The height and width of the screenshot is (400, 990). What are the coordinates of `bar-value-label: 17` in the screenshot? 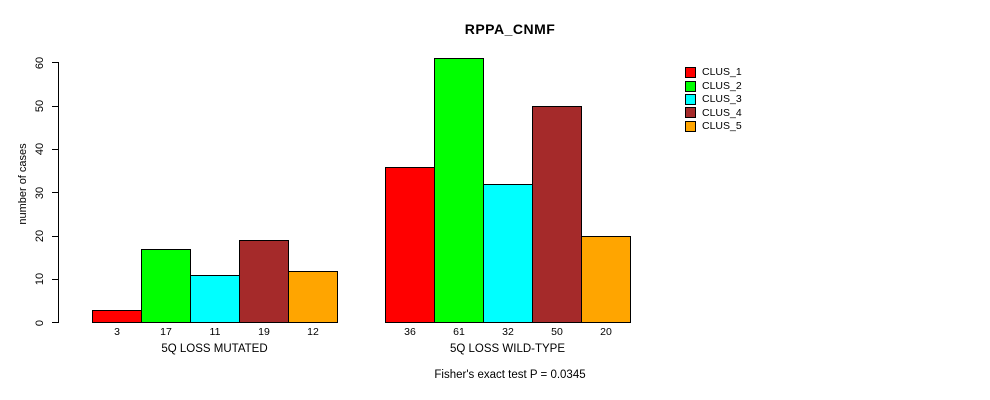 It's located at (166, 332).